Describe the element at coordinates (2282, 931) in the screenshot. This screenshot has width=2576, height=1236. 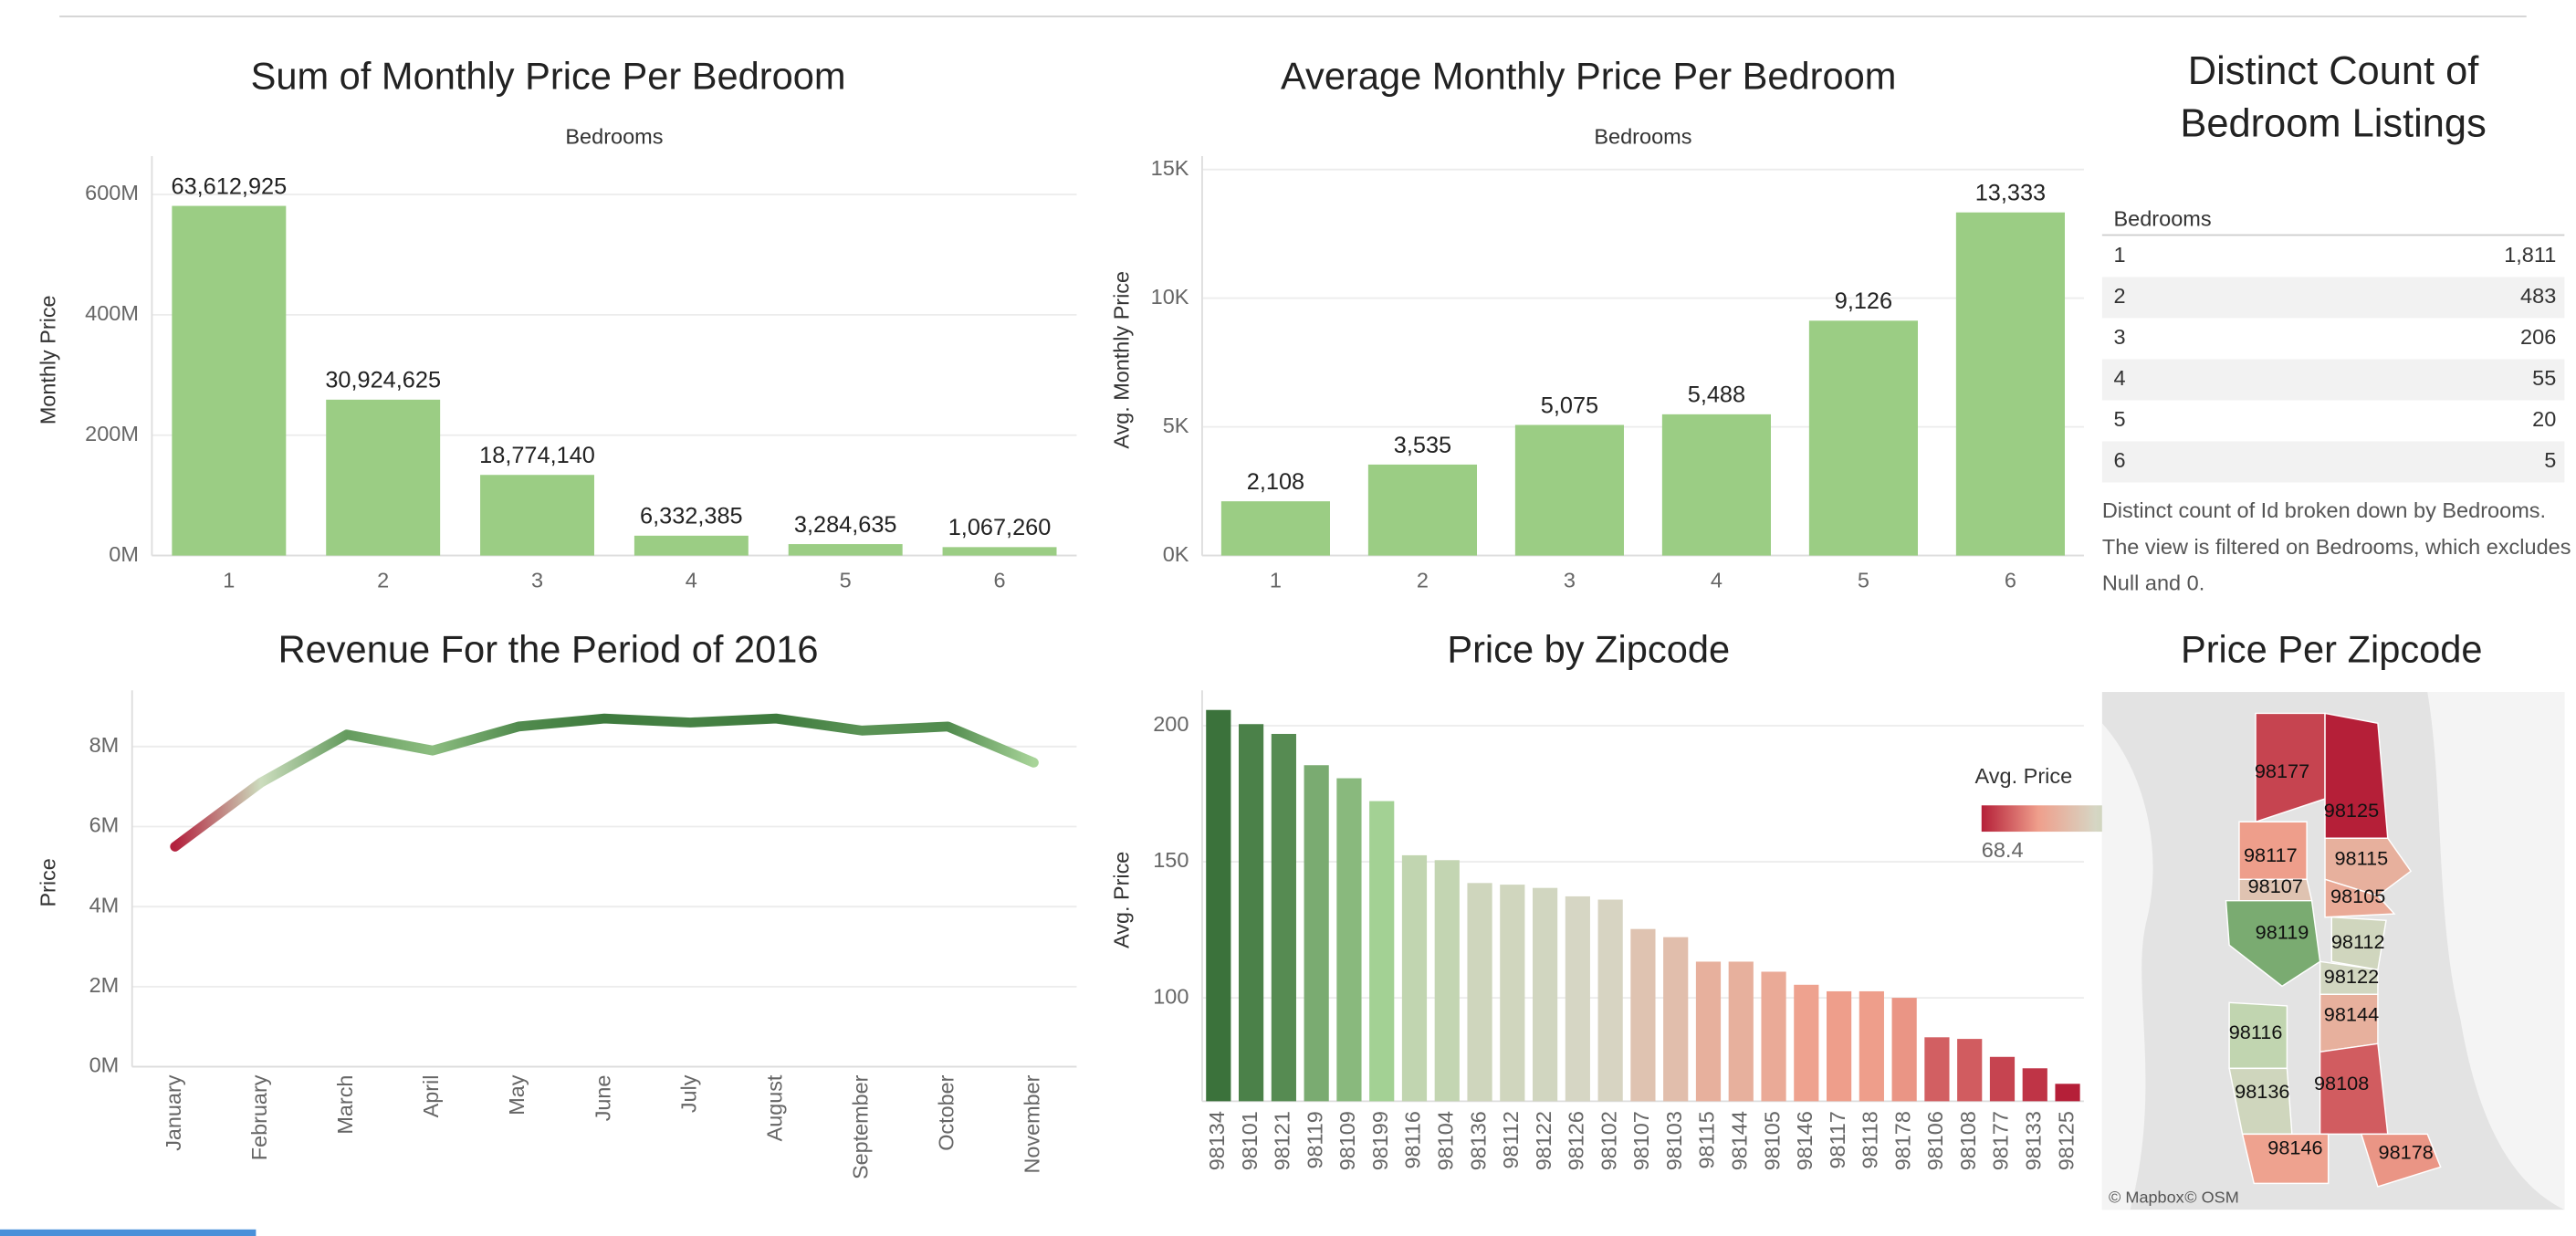
I see `zip-label: 98119` at that location.